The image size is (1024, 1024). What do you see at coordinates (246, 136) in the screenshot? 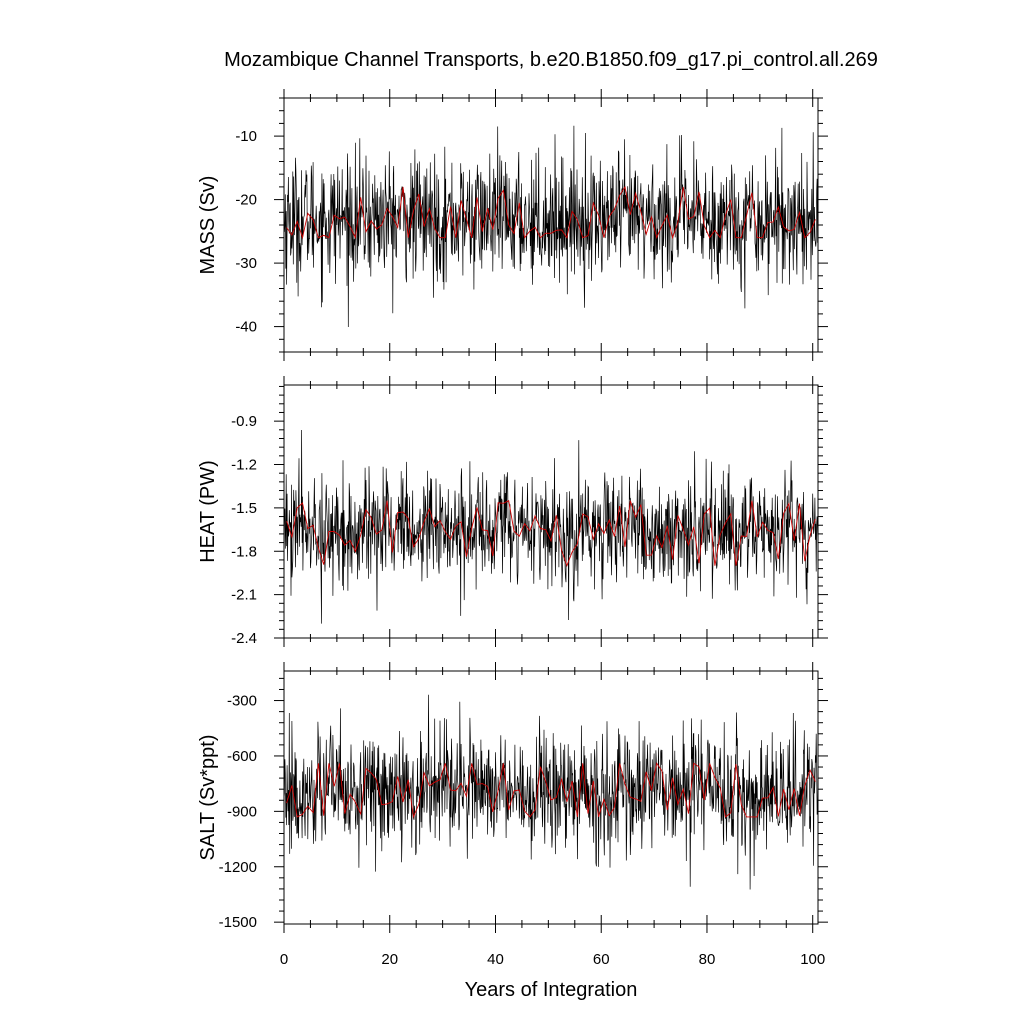
I see `y-tick-label: -10` at bounding box center [246, 136].